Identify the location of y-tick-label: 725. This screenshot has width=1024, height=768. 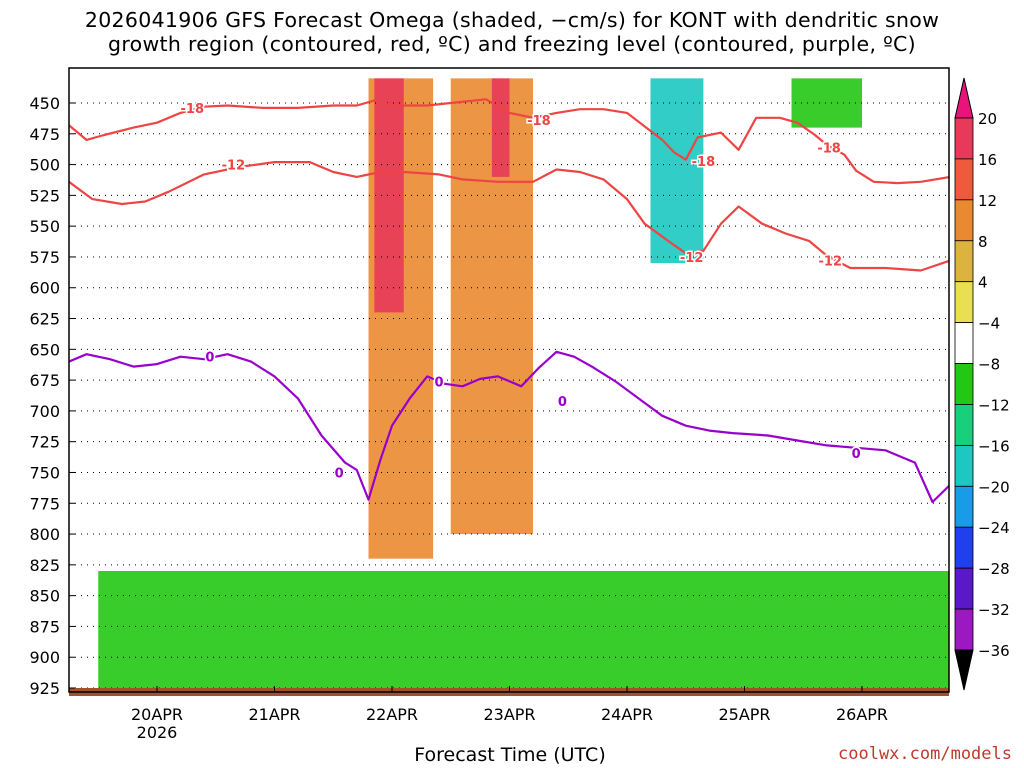
(44, 442).